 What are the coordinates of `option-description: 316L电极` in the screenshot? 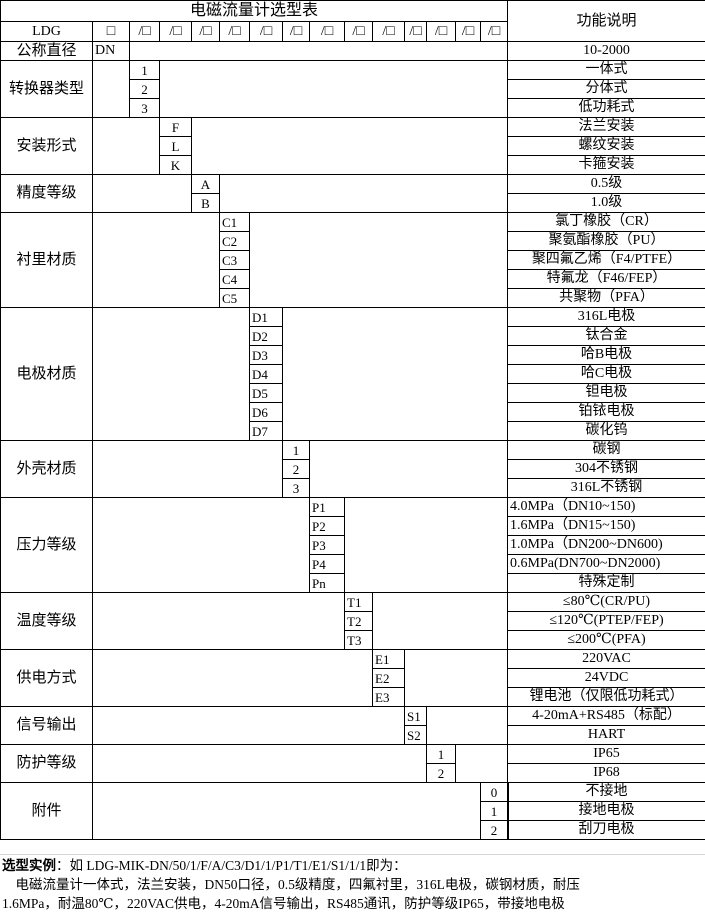 It's located at (606, 317).